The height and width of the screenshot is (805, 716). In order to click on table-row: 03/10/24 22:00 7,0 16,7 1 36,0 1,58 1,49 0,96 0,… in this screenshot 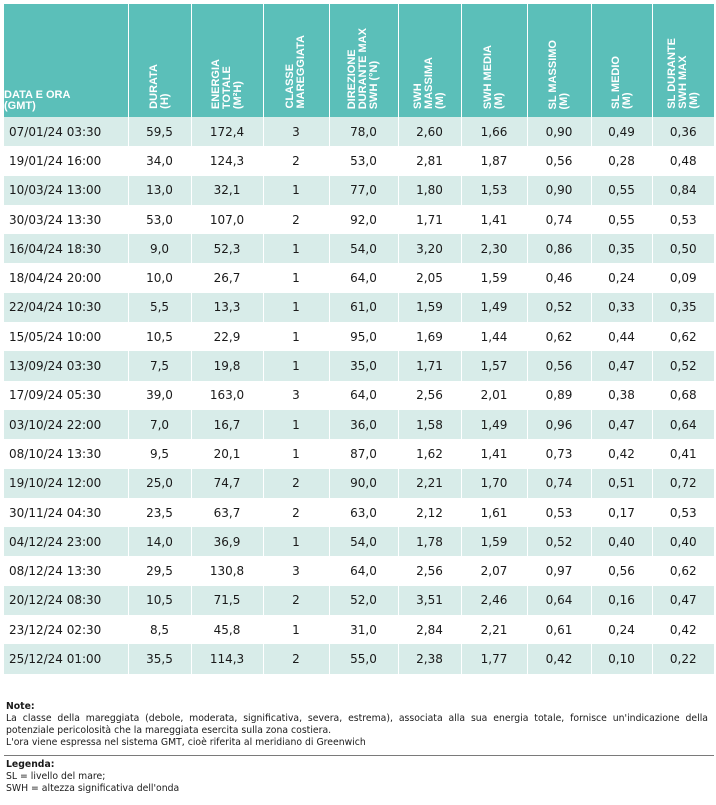, I will do `click(359, 424)`.